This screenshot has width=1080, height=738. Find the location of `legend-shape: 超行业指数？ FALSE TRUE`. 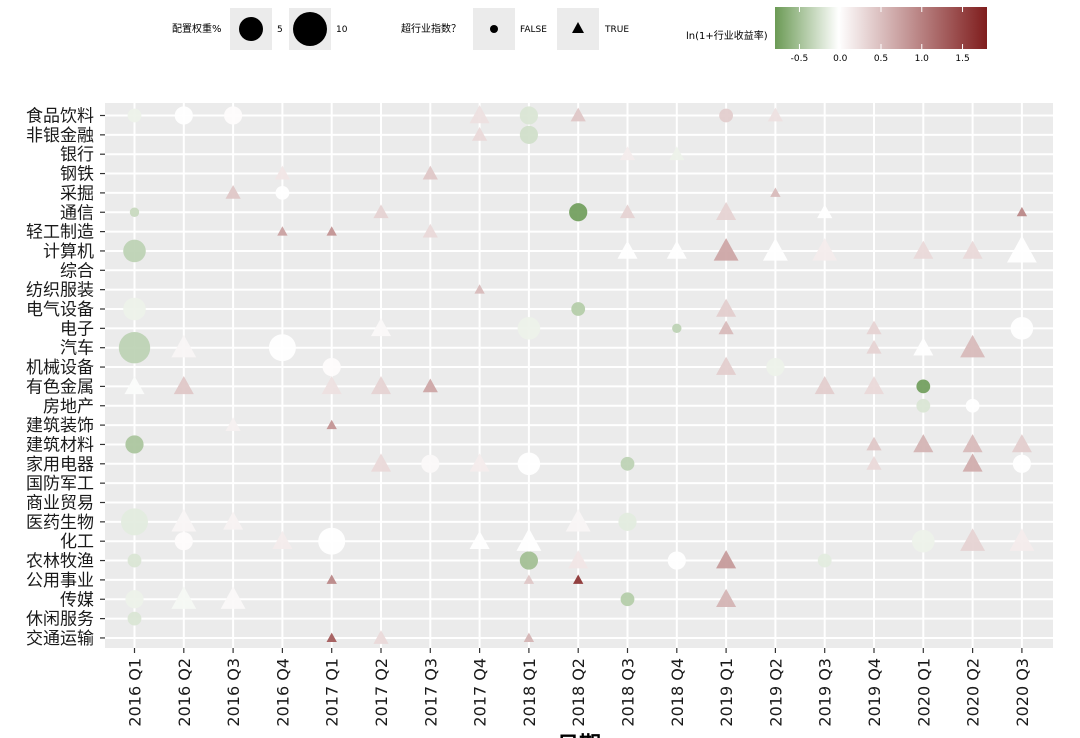

legend-shape: 超行业指数？ FALSE TRUE is located at coordinates (515, 29).